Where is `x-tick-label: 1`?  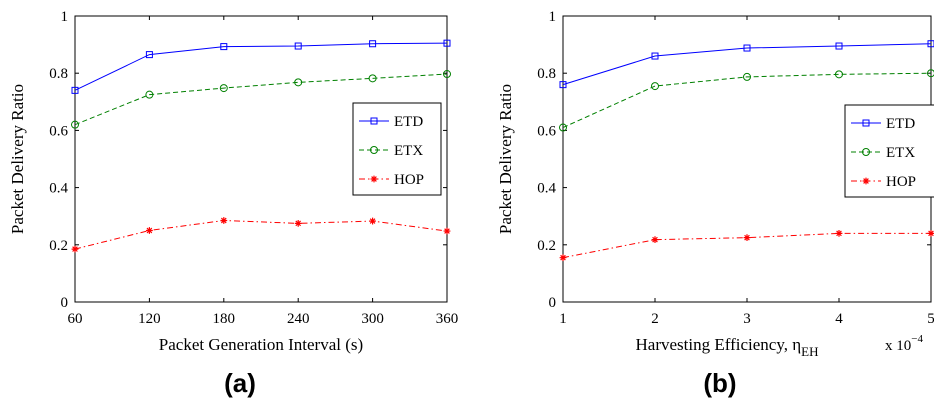 x-tick-label: 1 is located at coordinates (563, 319).